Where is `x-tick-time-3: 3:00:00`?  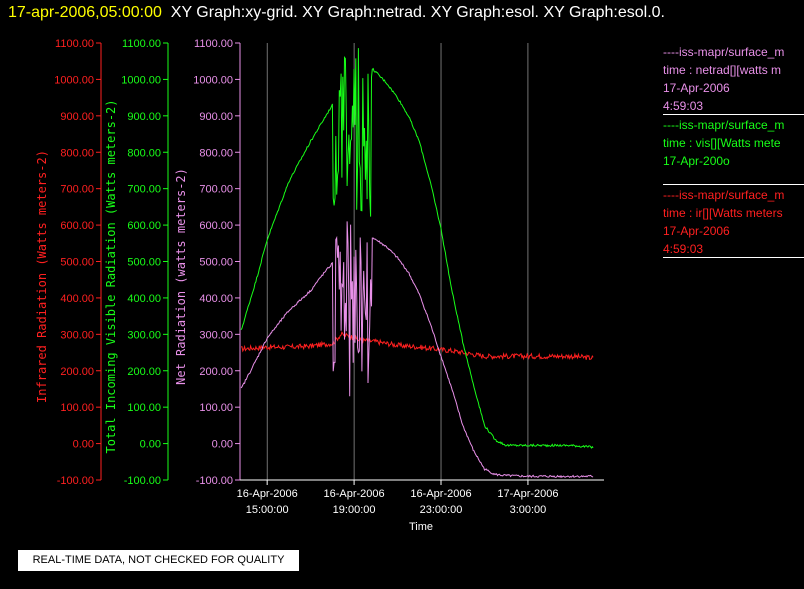
x-tick-time-3: 3:00:00 is located at coordinates (528, 510).